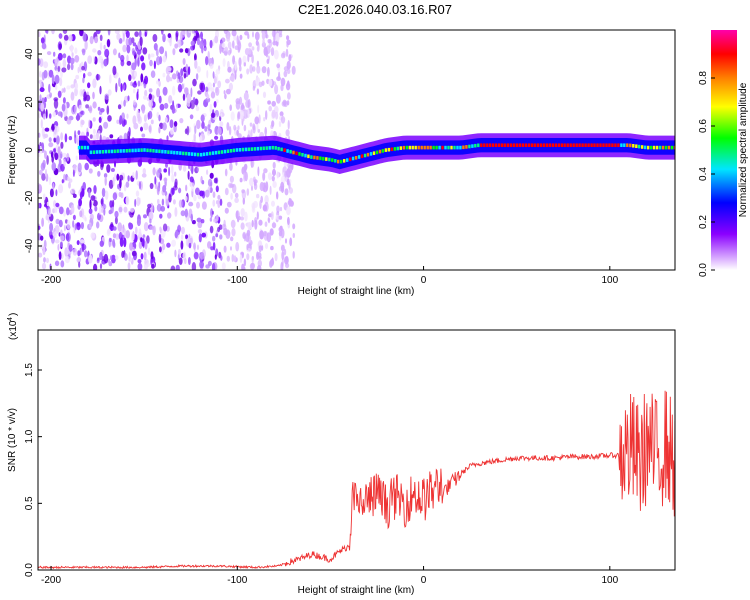 The width and height of the screenshot is (750, 600). Describe the element at coordinates (237, 280) in the screenshot. I see `top-x-tick-label: -100` at that location.